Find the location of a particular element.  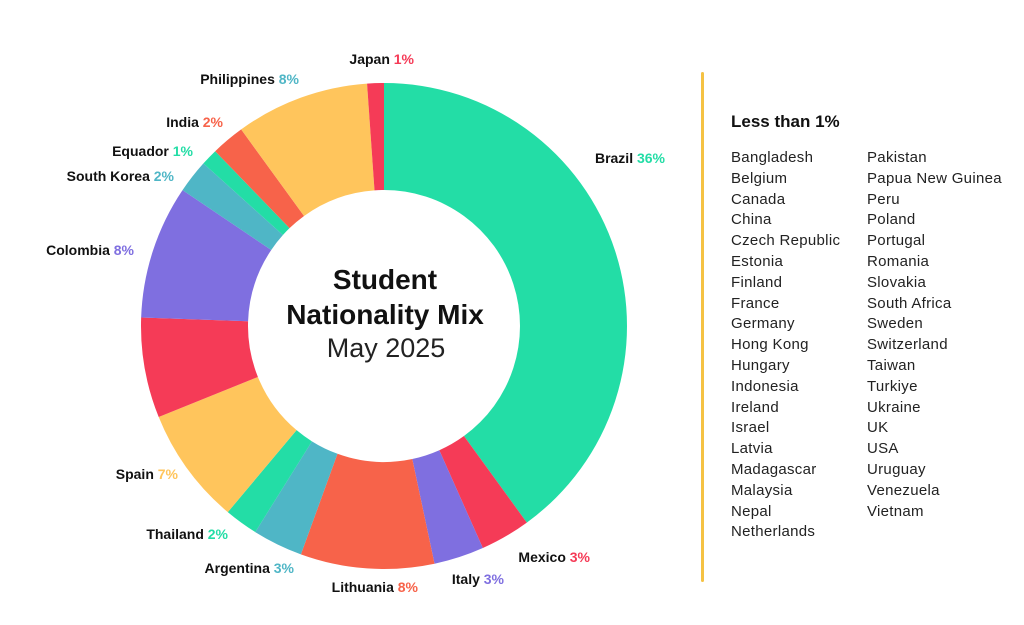

slice-equador is located at coordinates (246, 193).